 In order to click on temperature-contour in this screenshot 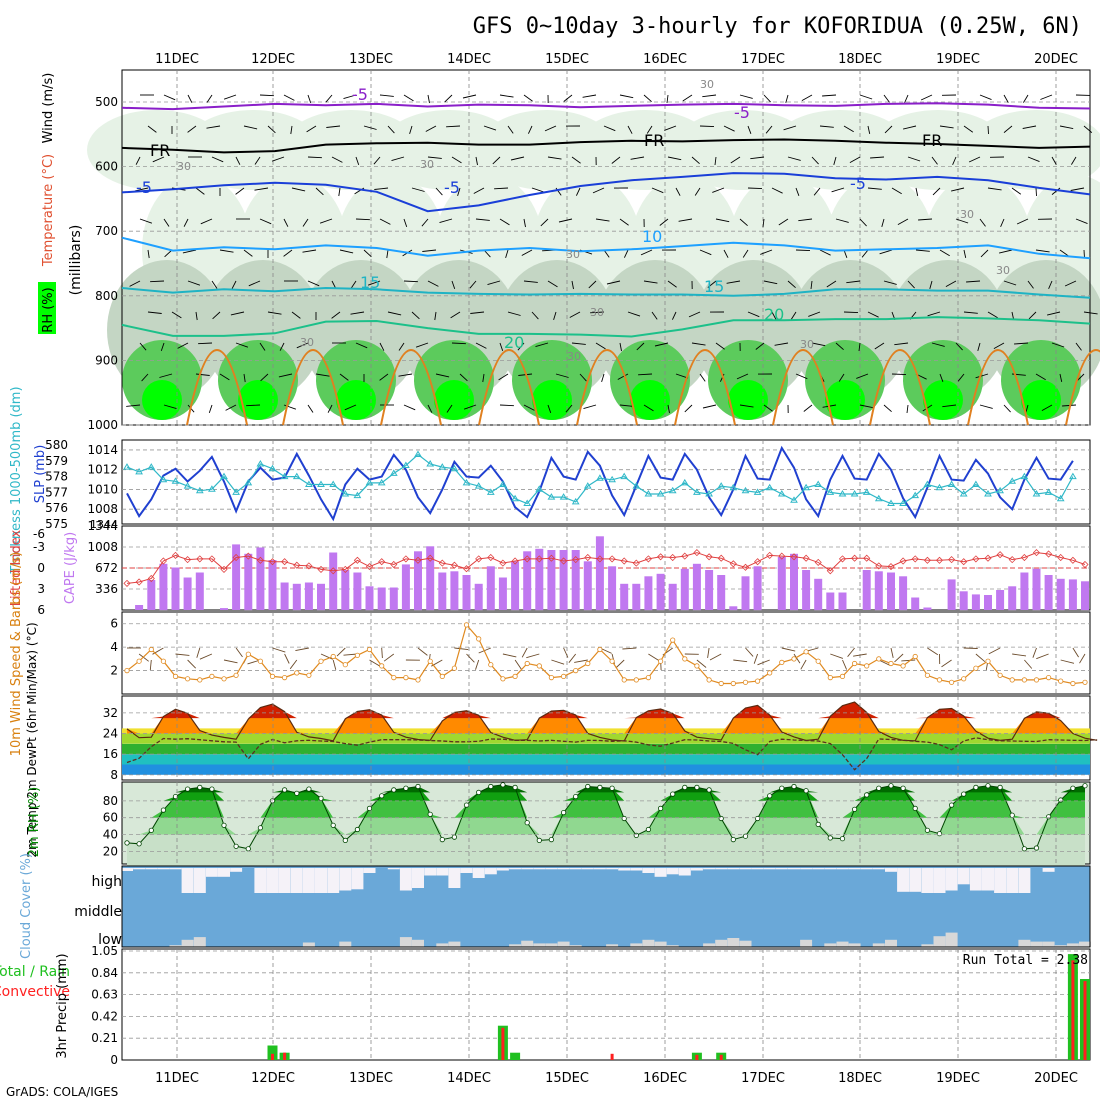, I will do `click(606, 146)`.